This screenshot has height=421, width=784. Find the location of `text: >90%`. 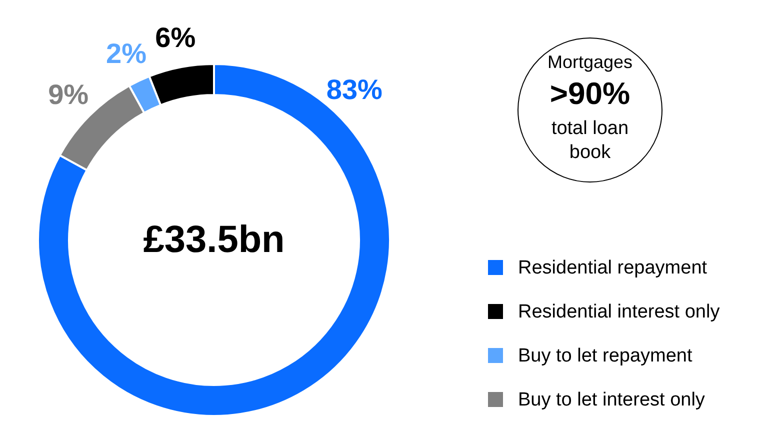

text: >90% is located at coordinates (590, 93).